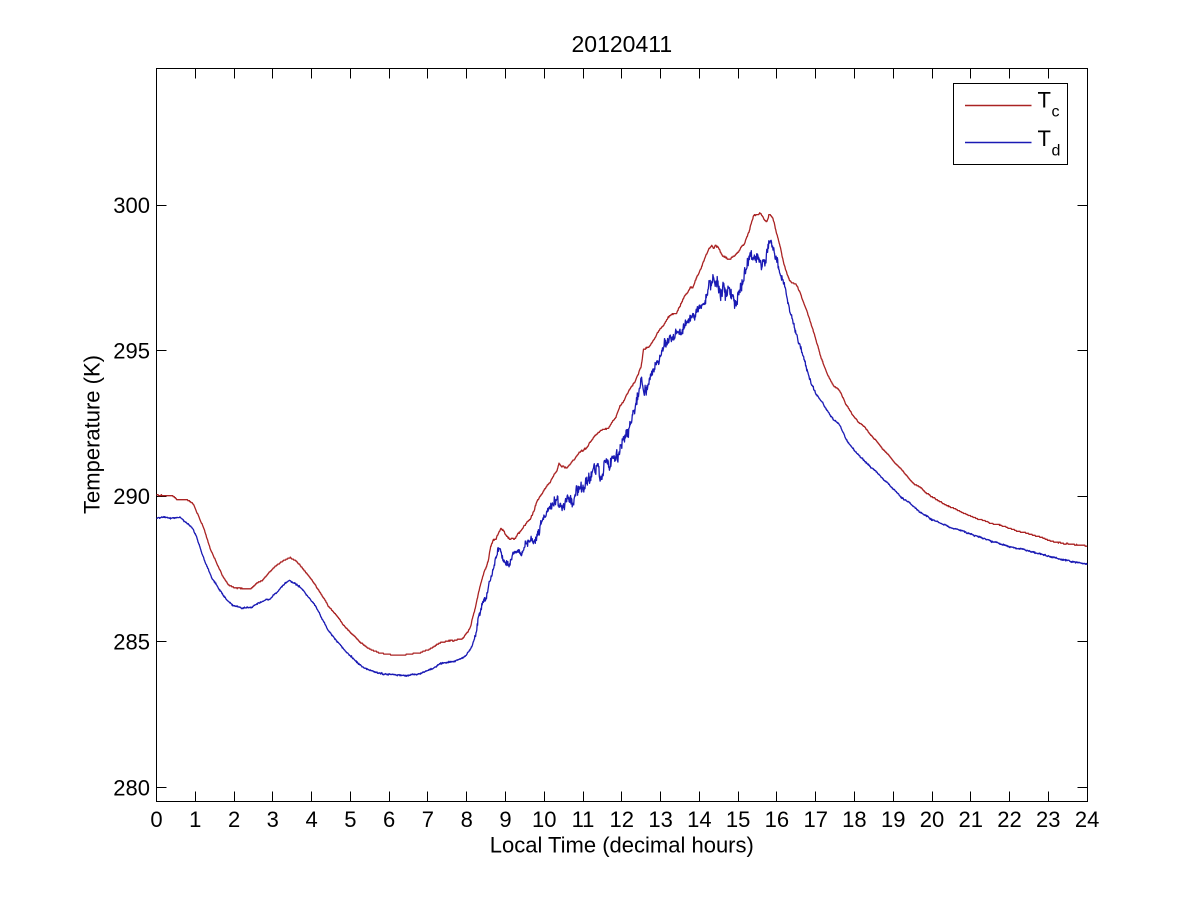 This screenshot has width=1201, height=900. Describe the element at coordinates (131, 205) in the screenshot. I see `svg-text: 300` at that location.